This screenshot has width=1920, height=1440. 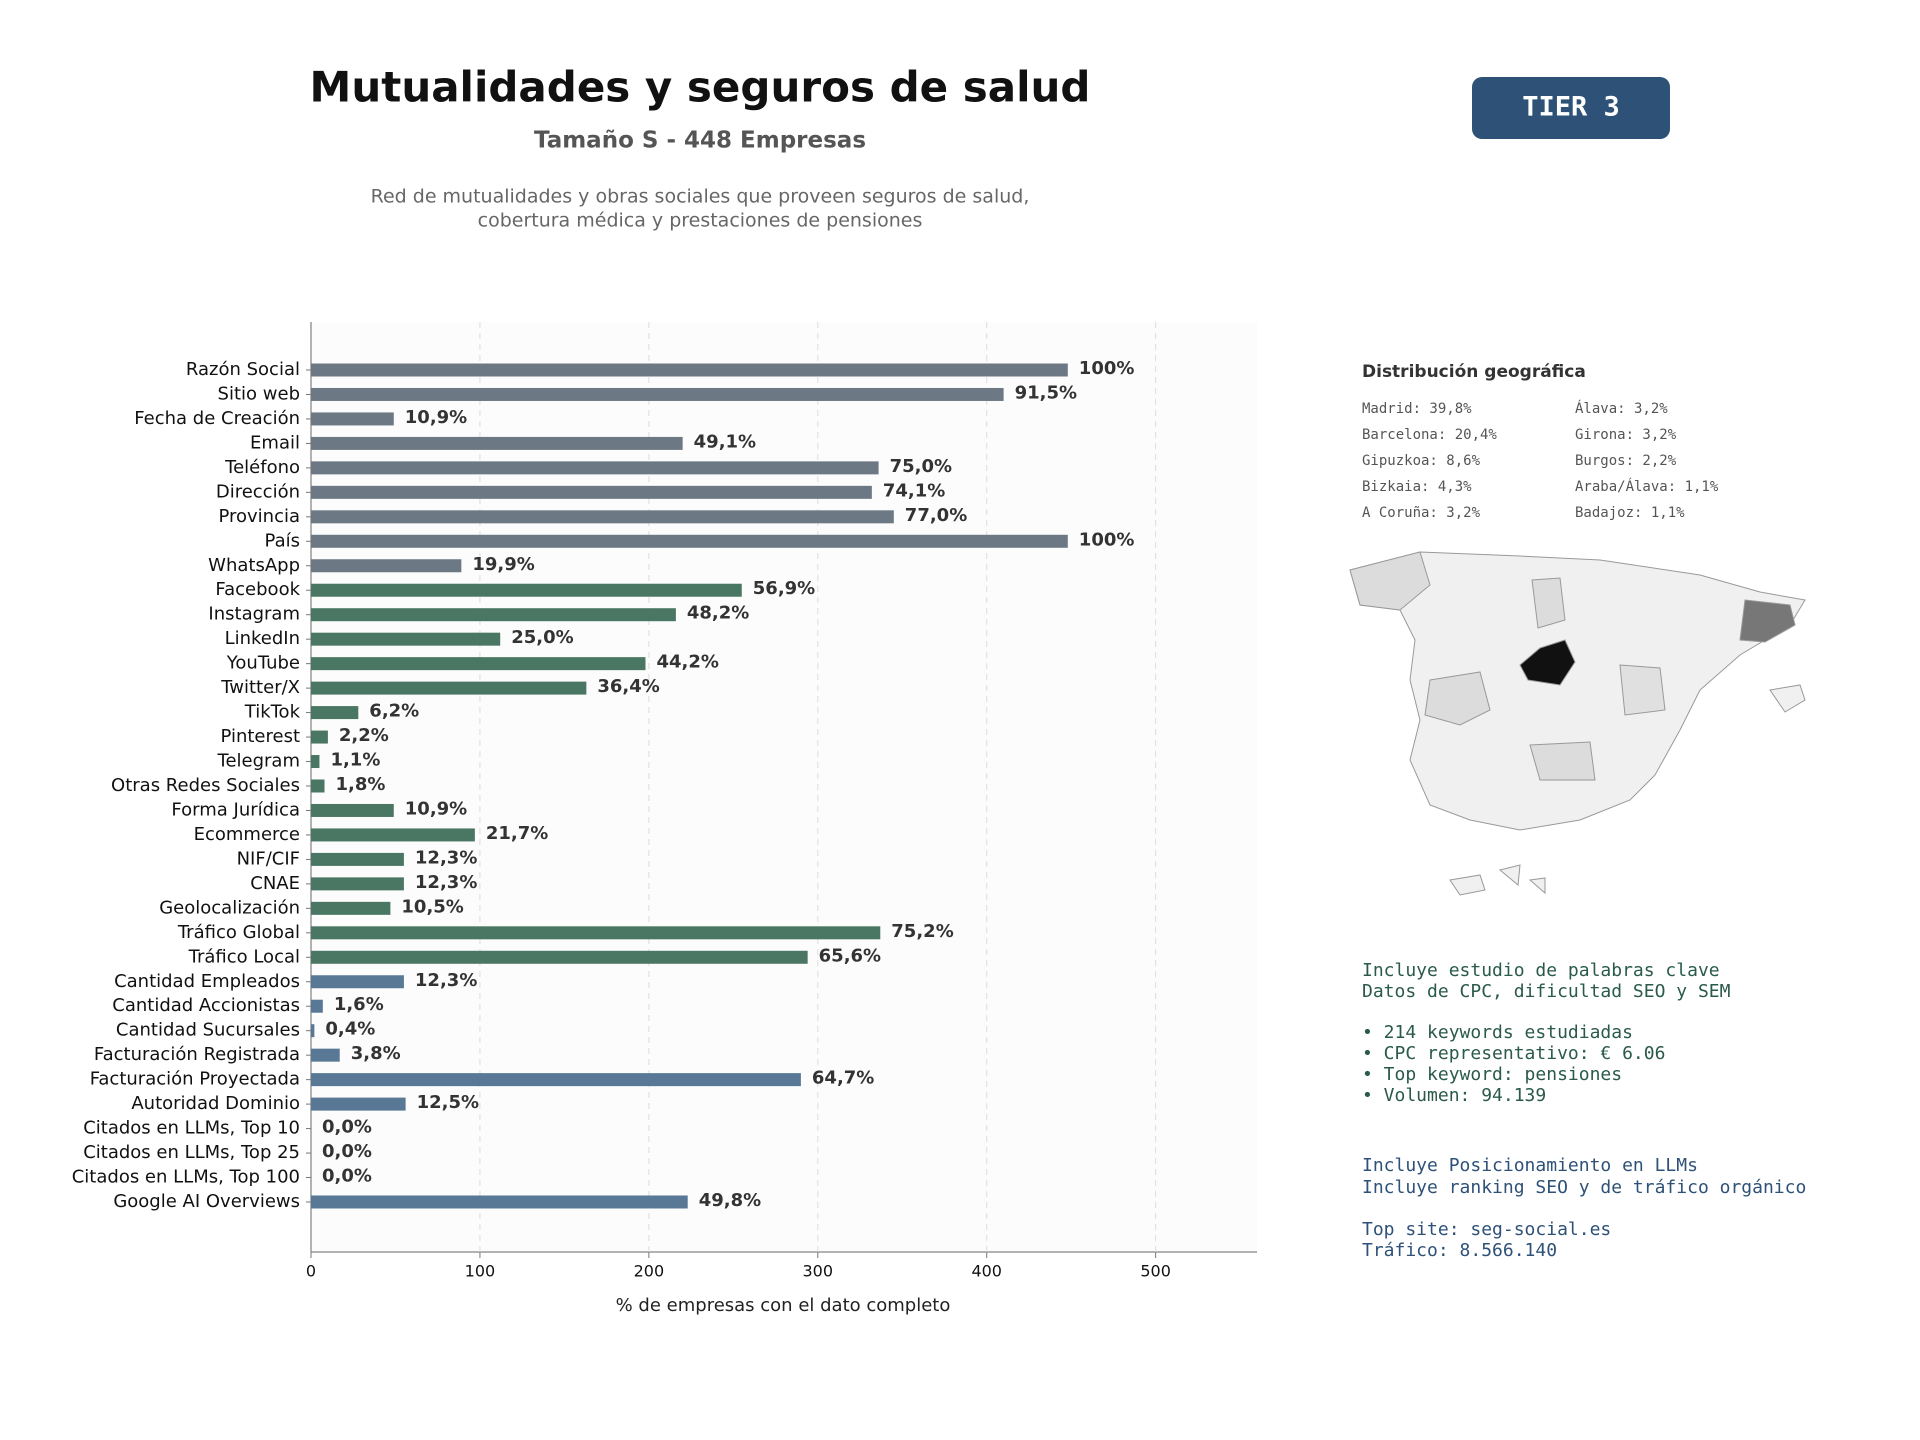 What do you see at coordinates (1767, 621) in the screenshot?
I see `map-barcelona` at bounding box center [1767, 621].